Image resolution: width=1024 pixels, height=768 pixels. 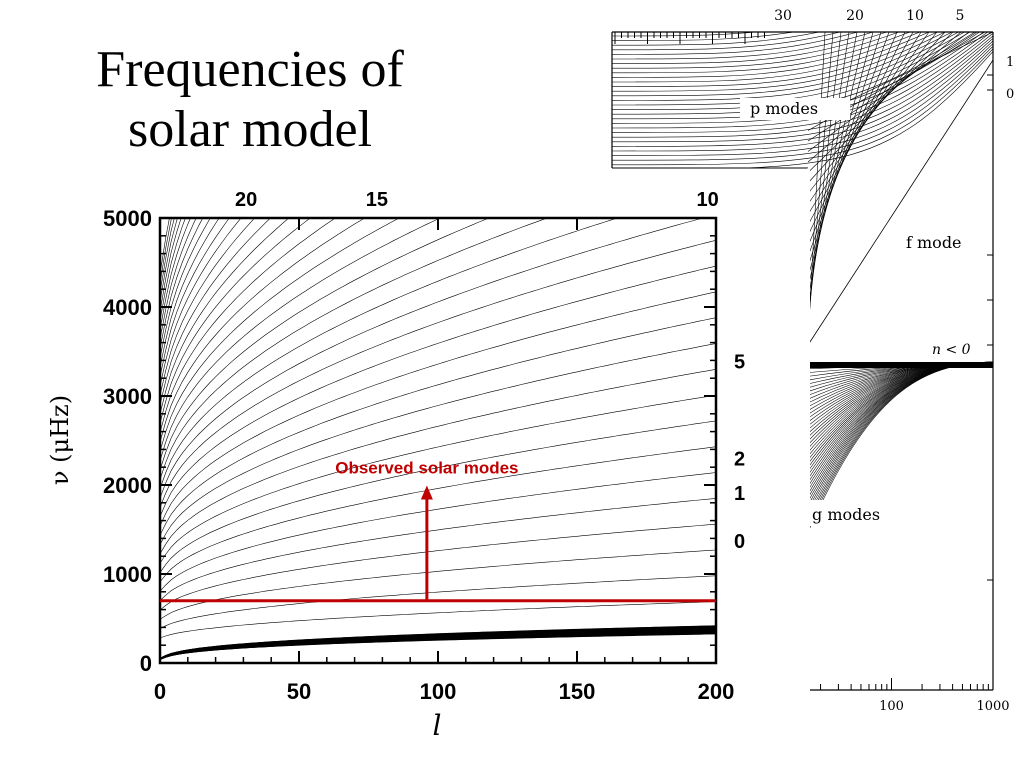 I want to click on g-mode-band, so click(x=438, y=644).